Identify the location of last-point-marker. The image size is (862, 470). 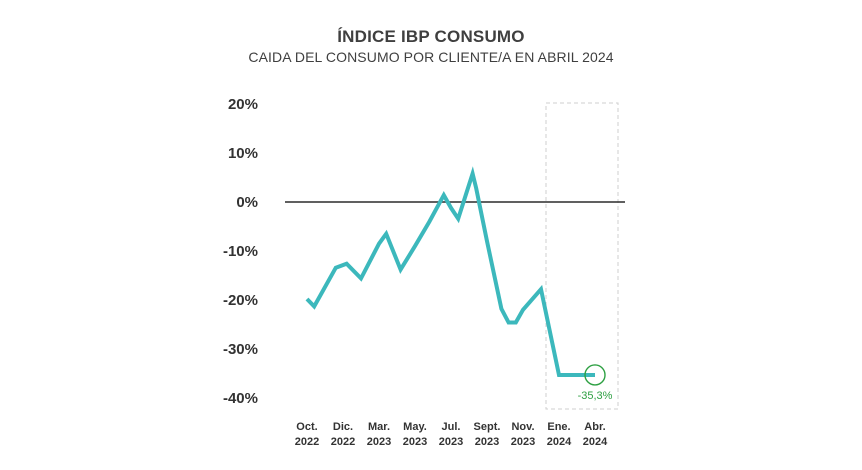
(595, 375).